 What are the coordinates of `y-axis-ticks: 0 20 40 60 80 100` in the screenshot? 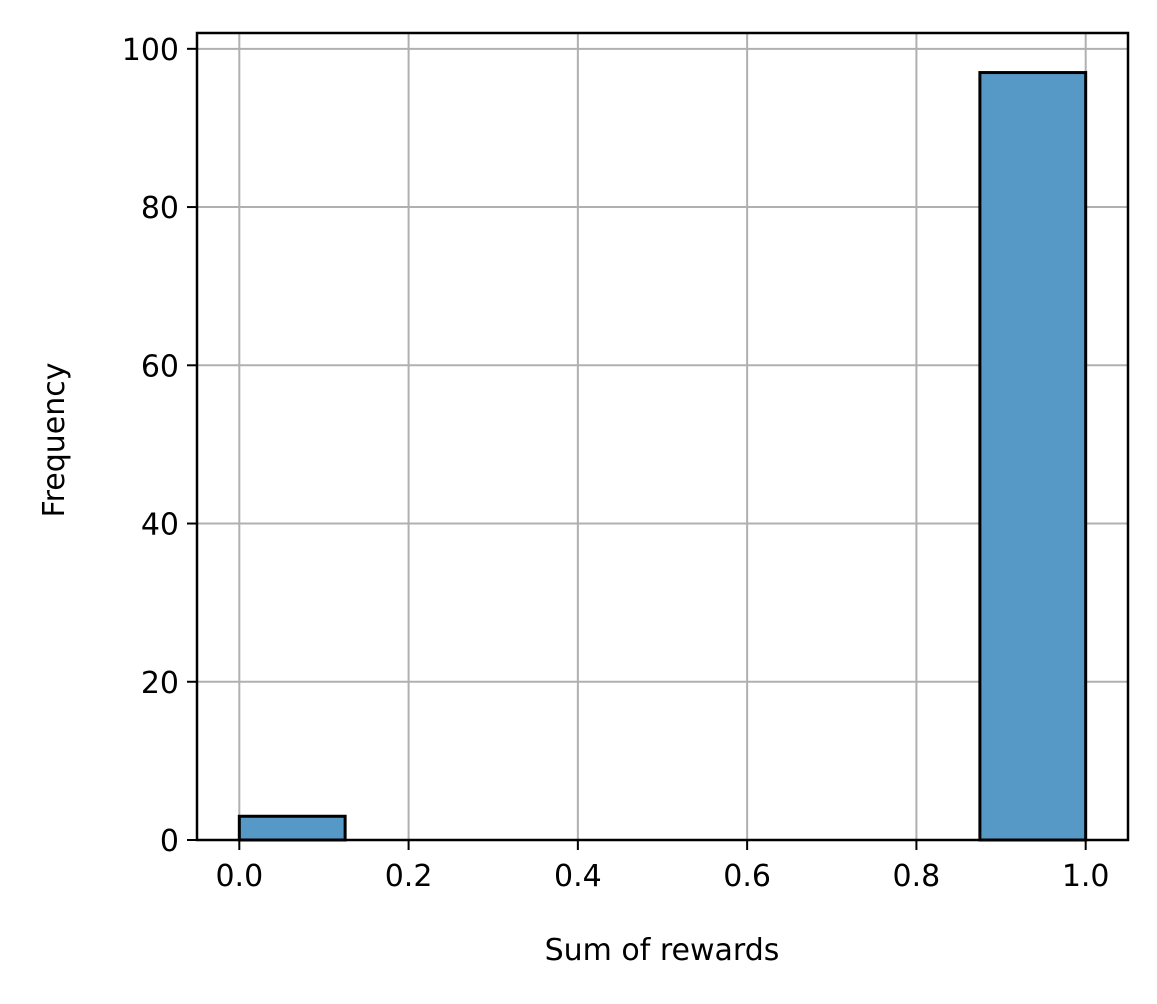 It's located at (159, 446).